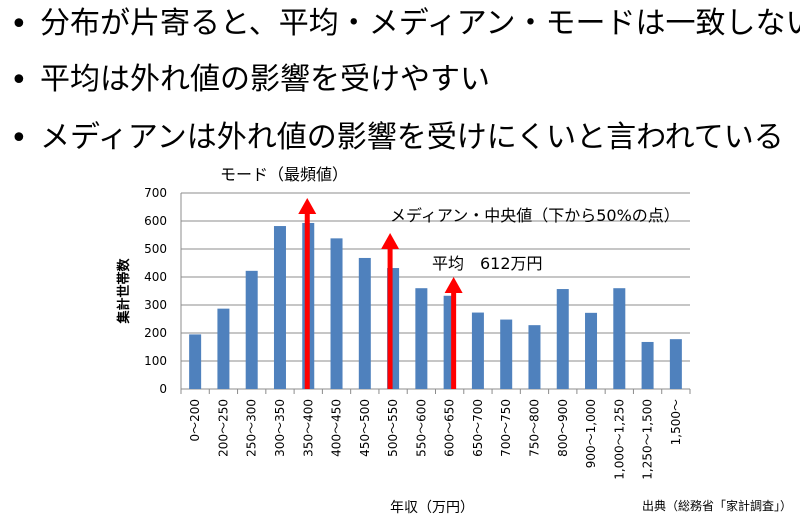 The image size is (800, 520). What do you see at coordinates (506, 428) in the screenshot?
I see `x-tick-label: 700～750` at bounding box center [506, 428].